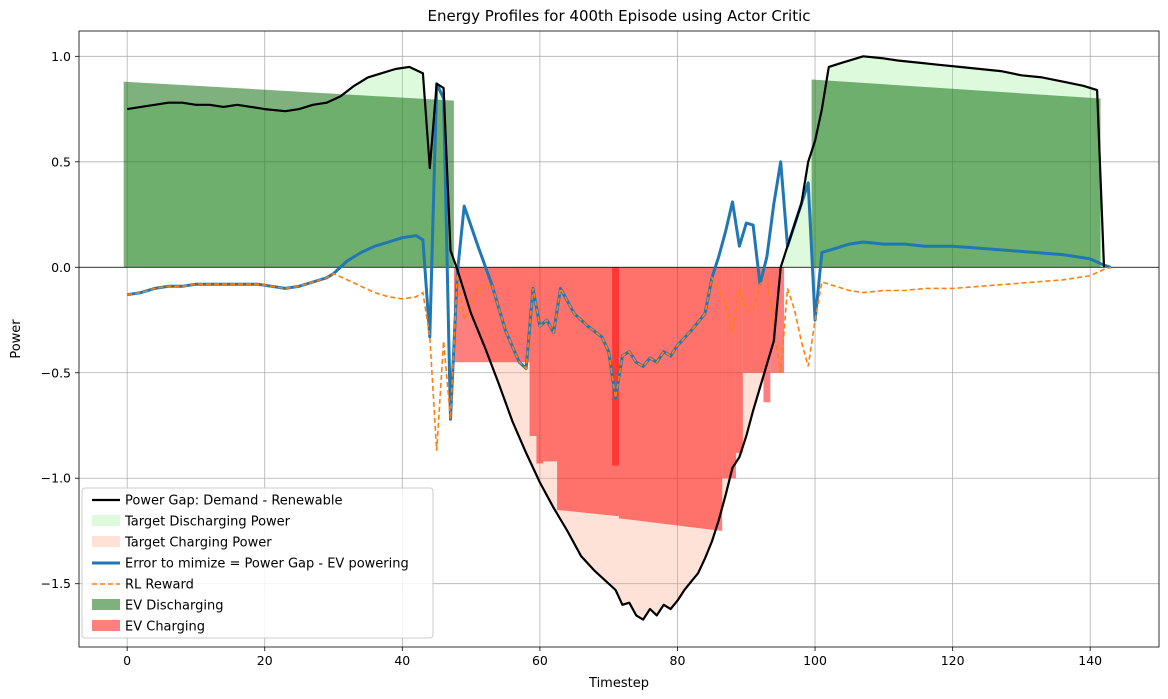  What do you see at coordinates (265, 660) in the screenshot?
I see `x-tick-label-1: 20` at bounding box center [265, 660].